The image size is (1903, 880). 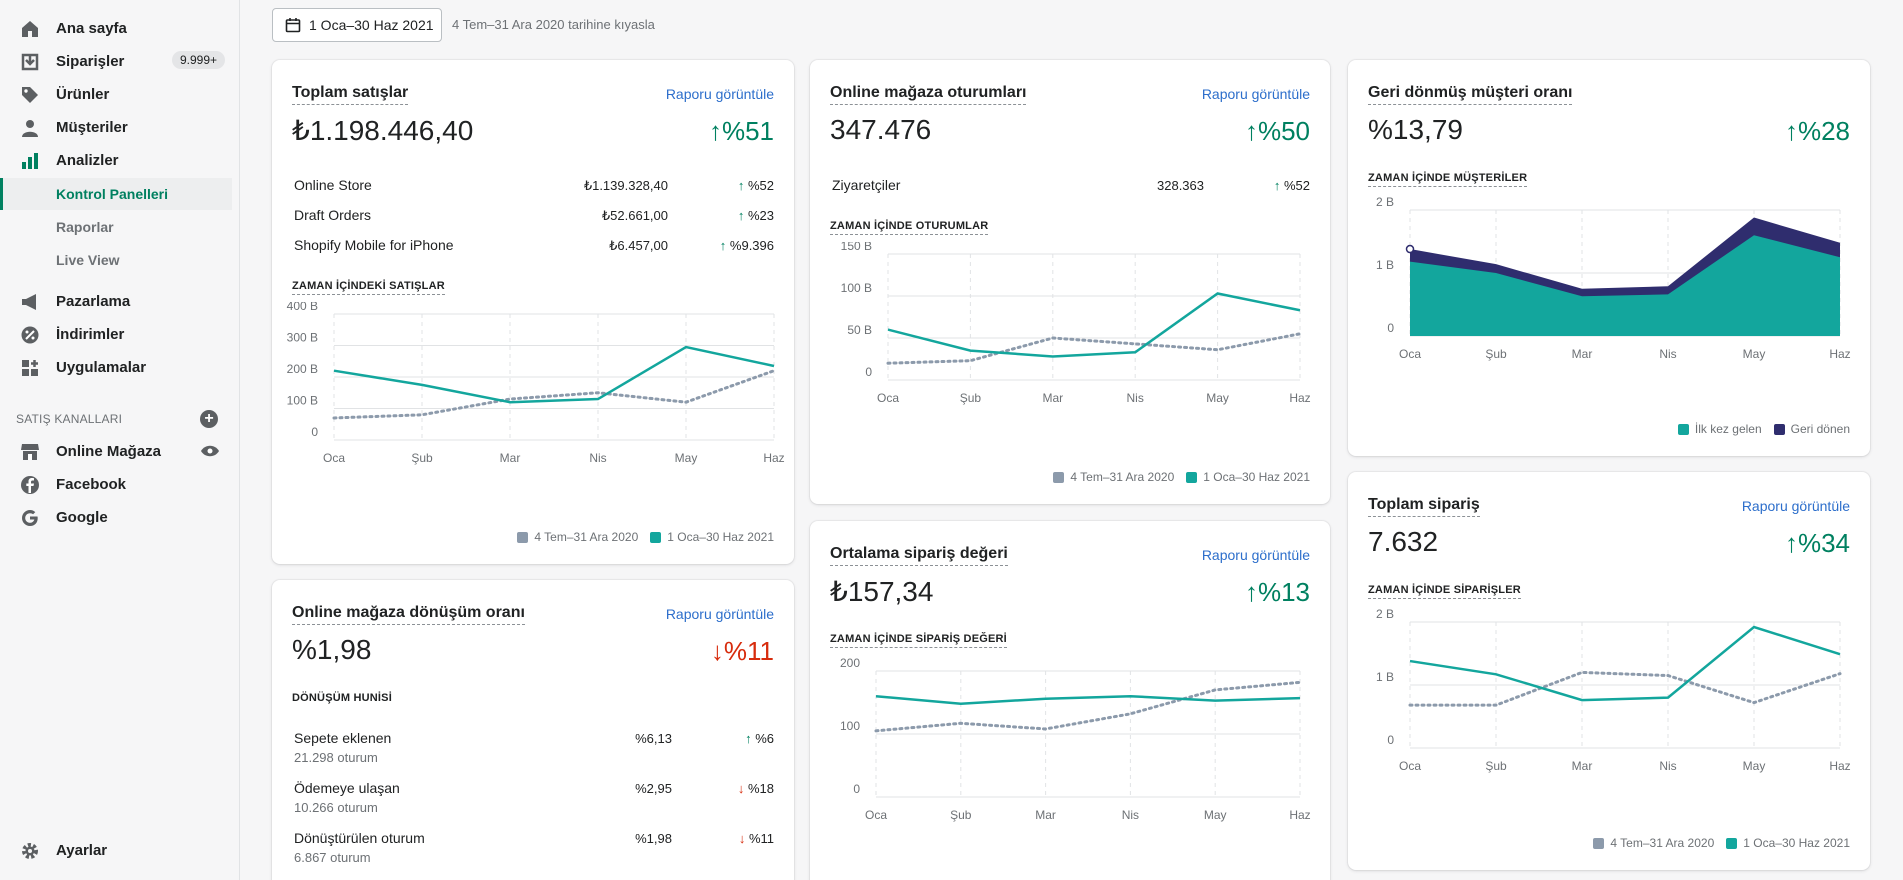 What do you see at coordinates (1385, 202) in the screenshot?
I see `y-tick-label: 2 B` at bounding box center [1385, 202].